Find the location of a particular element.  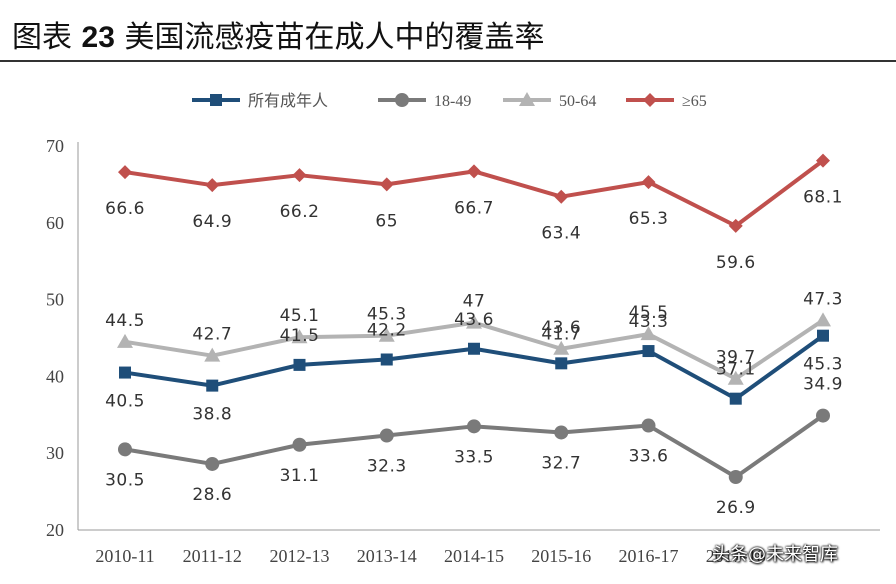

data-label: 32.3 is located at coordinates (387, 467).